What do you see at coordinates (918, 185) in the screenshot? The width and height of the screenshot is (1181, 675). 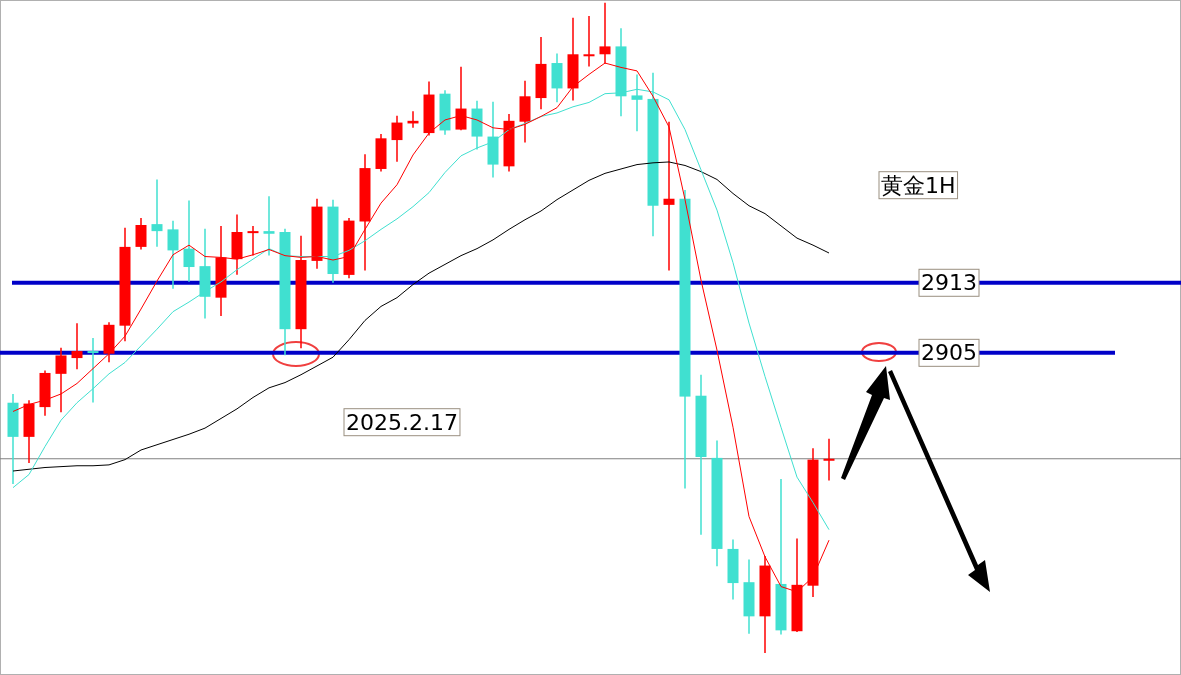 I see `title: 黄金1H` at bounding box center [918, 185].